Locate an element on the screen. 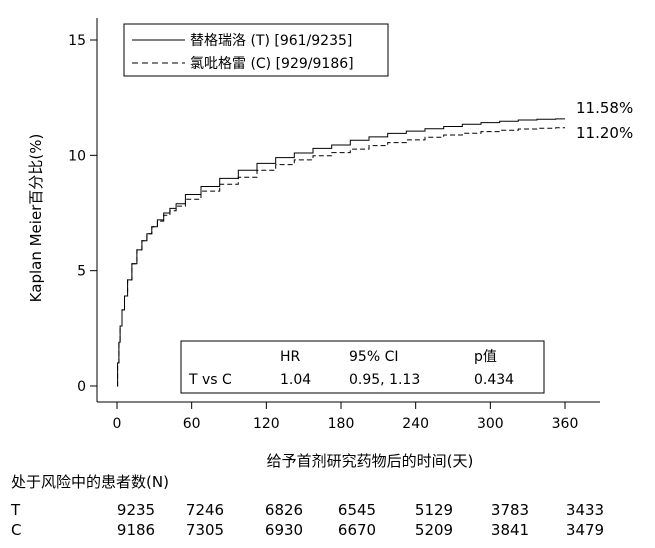 This screenshot has width=655, height=548. stats-box-frame is located at coordinates (362, 367).